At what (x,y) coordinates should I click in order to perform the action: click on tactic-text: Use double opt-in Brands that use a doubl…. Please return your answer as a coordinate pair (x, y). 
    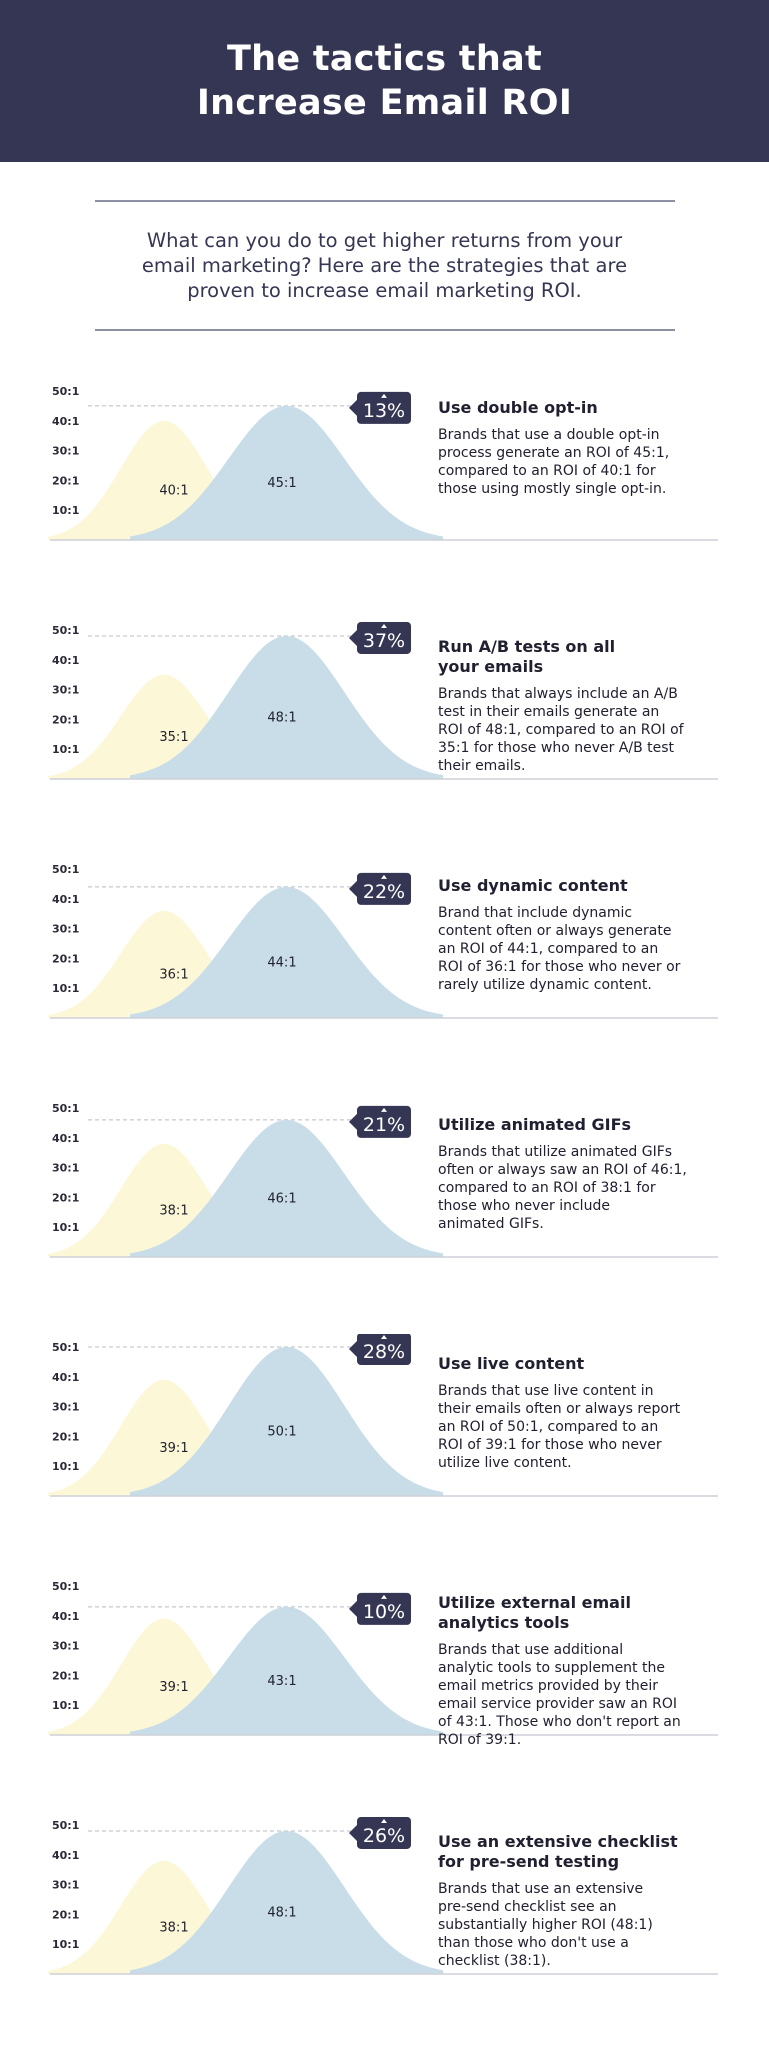
    Looking at the image, I should click on (580, 448).